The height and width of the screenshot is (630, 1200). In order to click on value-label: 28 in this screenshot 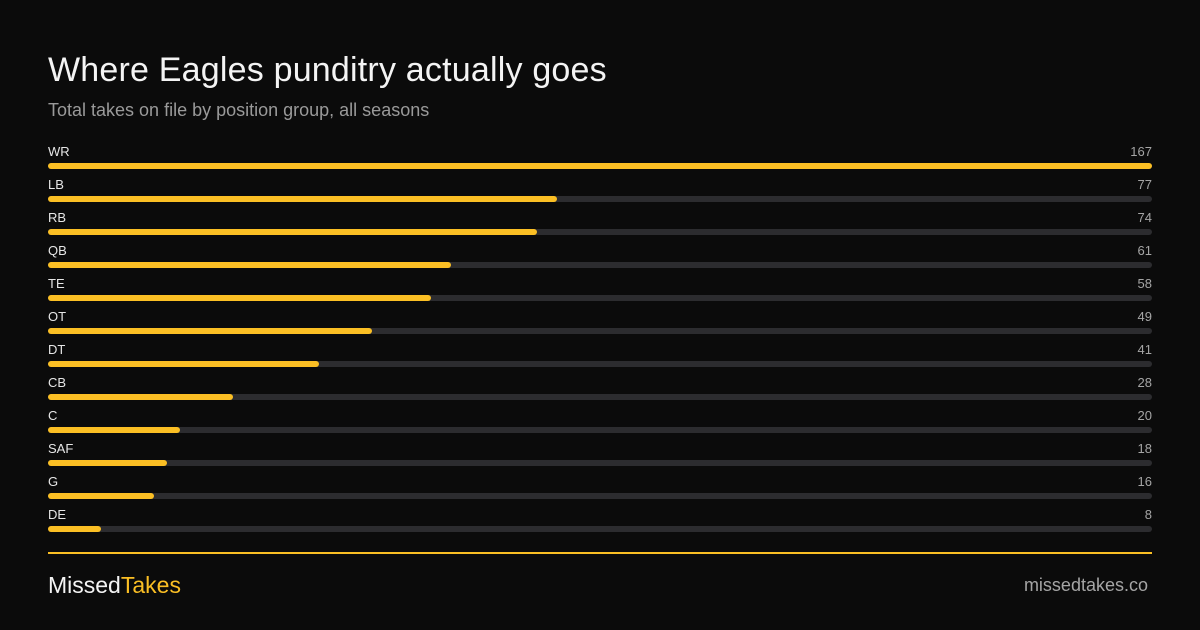, I will do `click(1144, 382)`.